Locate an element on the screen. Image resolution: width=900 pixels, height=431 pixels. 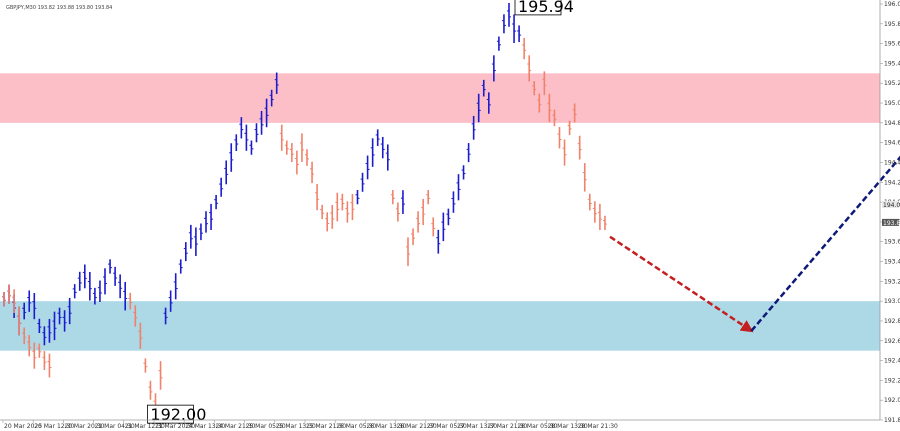
symbol-header: GBPJPY,M30 193.82 193.88 193.80 193.84 is located at coordinates (59, 8).